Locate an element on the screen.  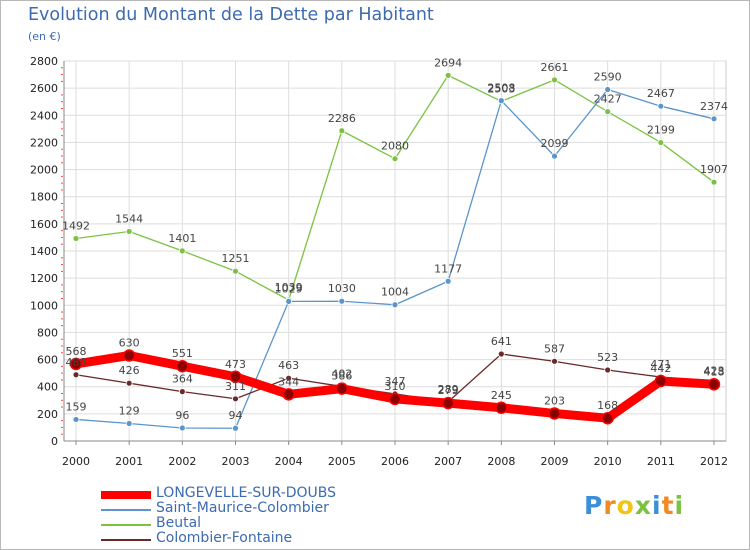
x-tick-label: 2012 is located at coordinates (714, 461).